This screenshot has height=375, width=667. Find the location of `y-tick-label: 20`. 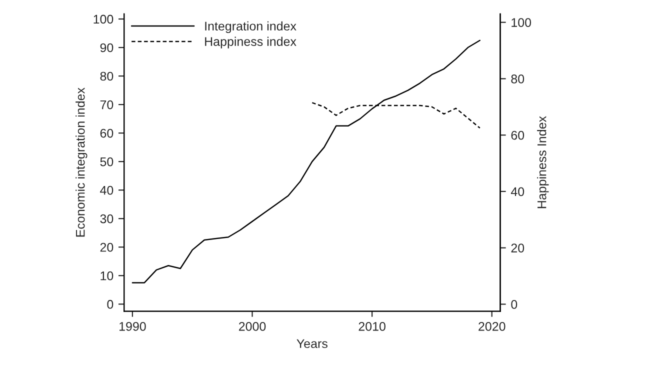

y-tick-label: 20 is located at coordinates (107, 247).